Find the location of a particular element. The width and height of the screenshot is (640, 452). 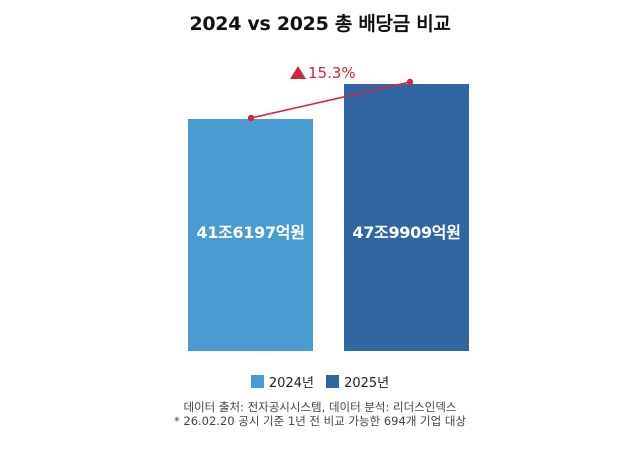

chart-legend: 2024년 2025년 is located at coordinates (320, 382).